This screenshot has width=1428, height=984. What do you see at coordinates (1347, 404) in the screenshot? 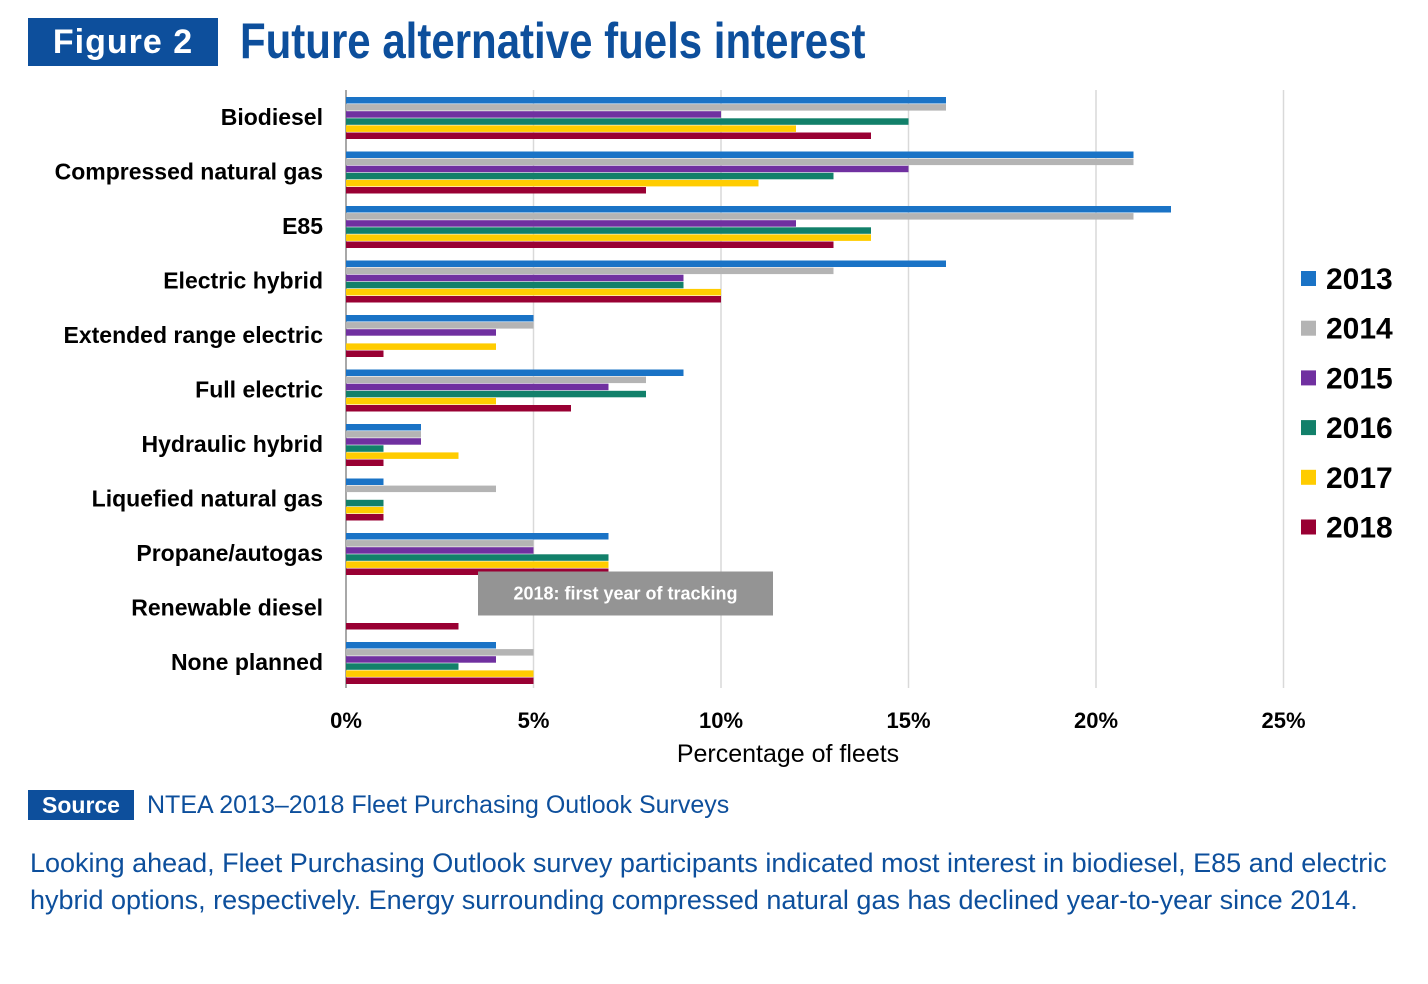
I see `legend: 2013 2014 2015 2016 2017 2018` at bounding box center [1347, 404].